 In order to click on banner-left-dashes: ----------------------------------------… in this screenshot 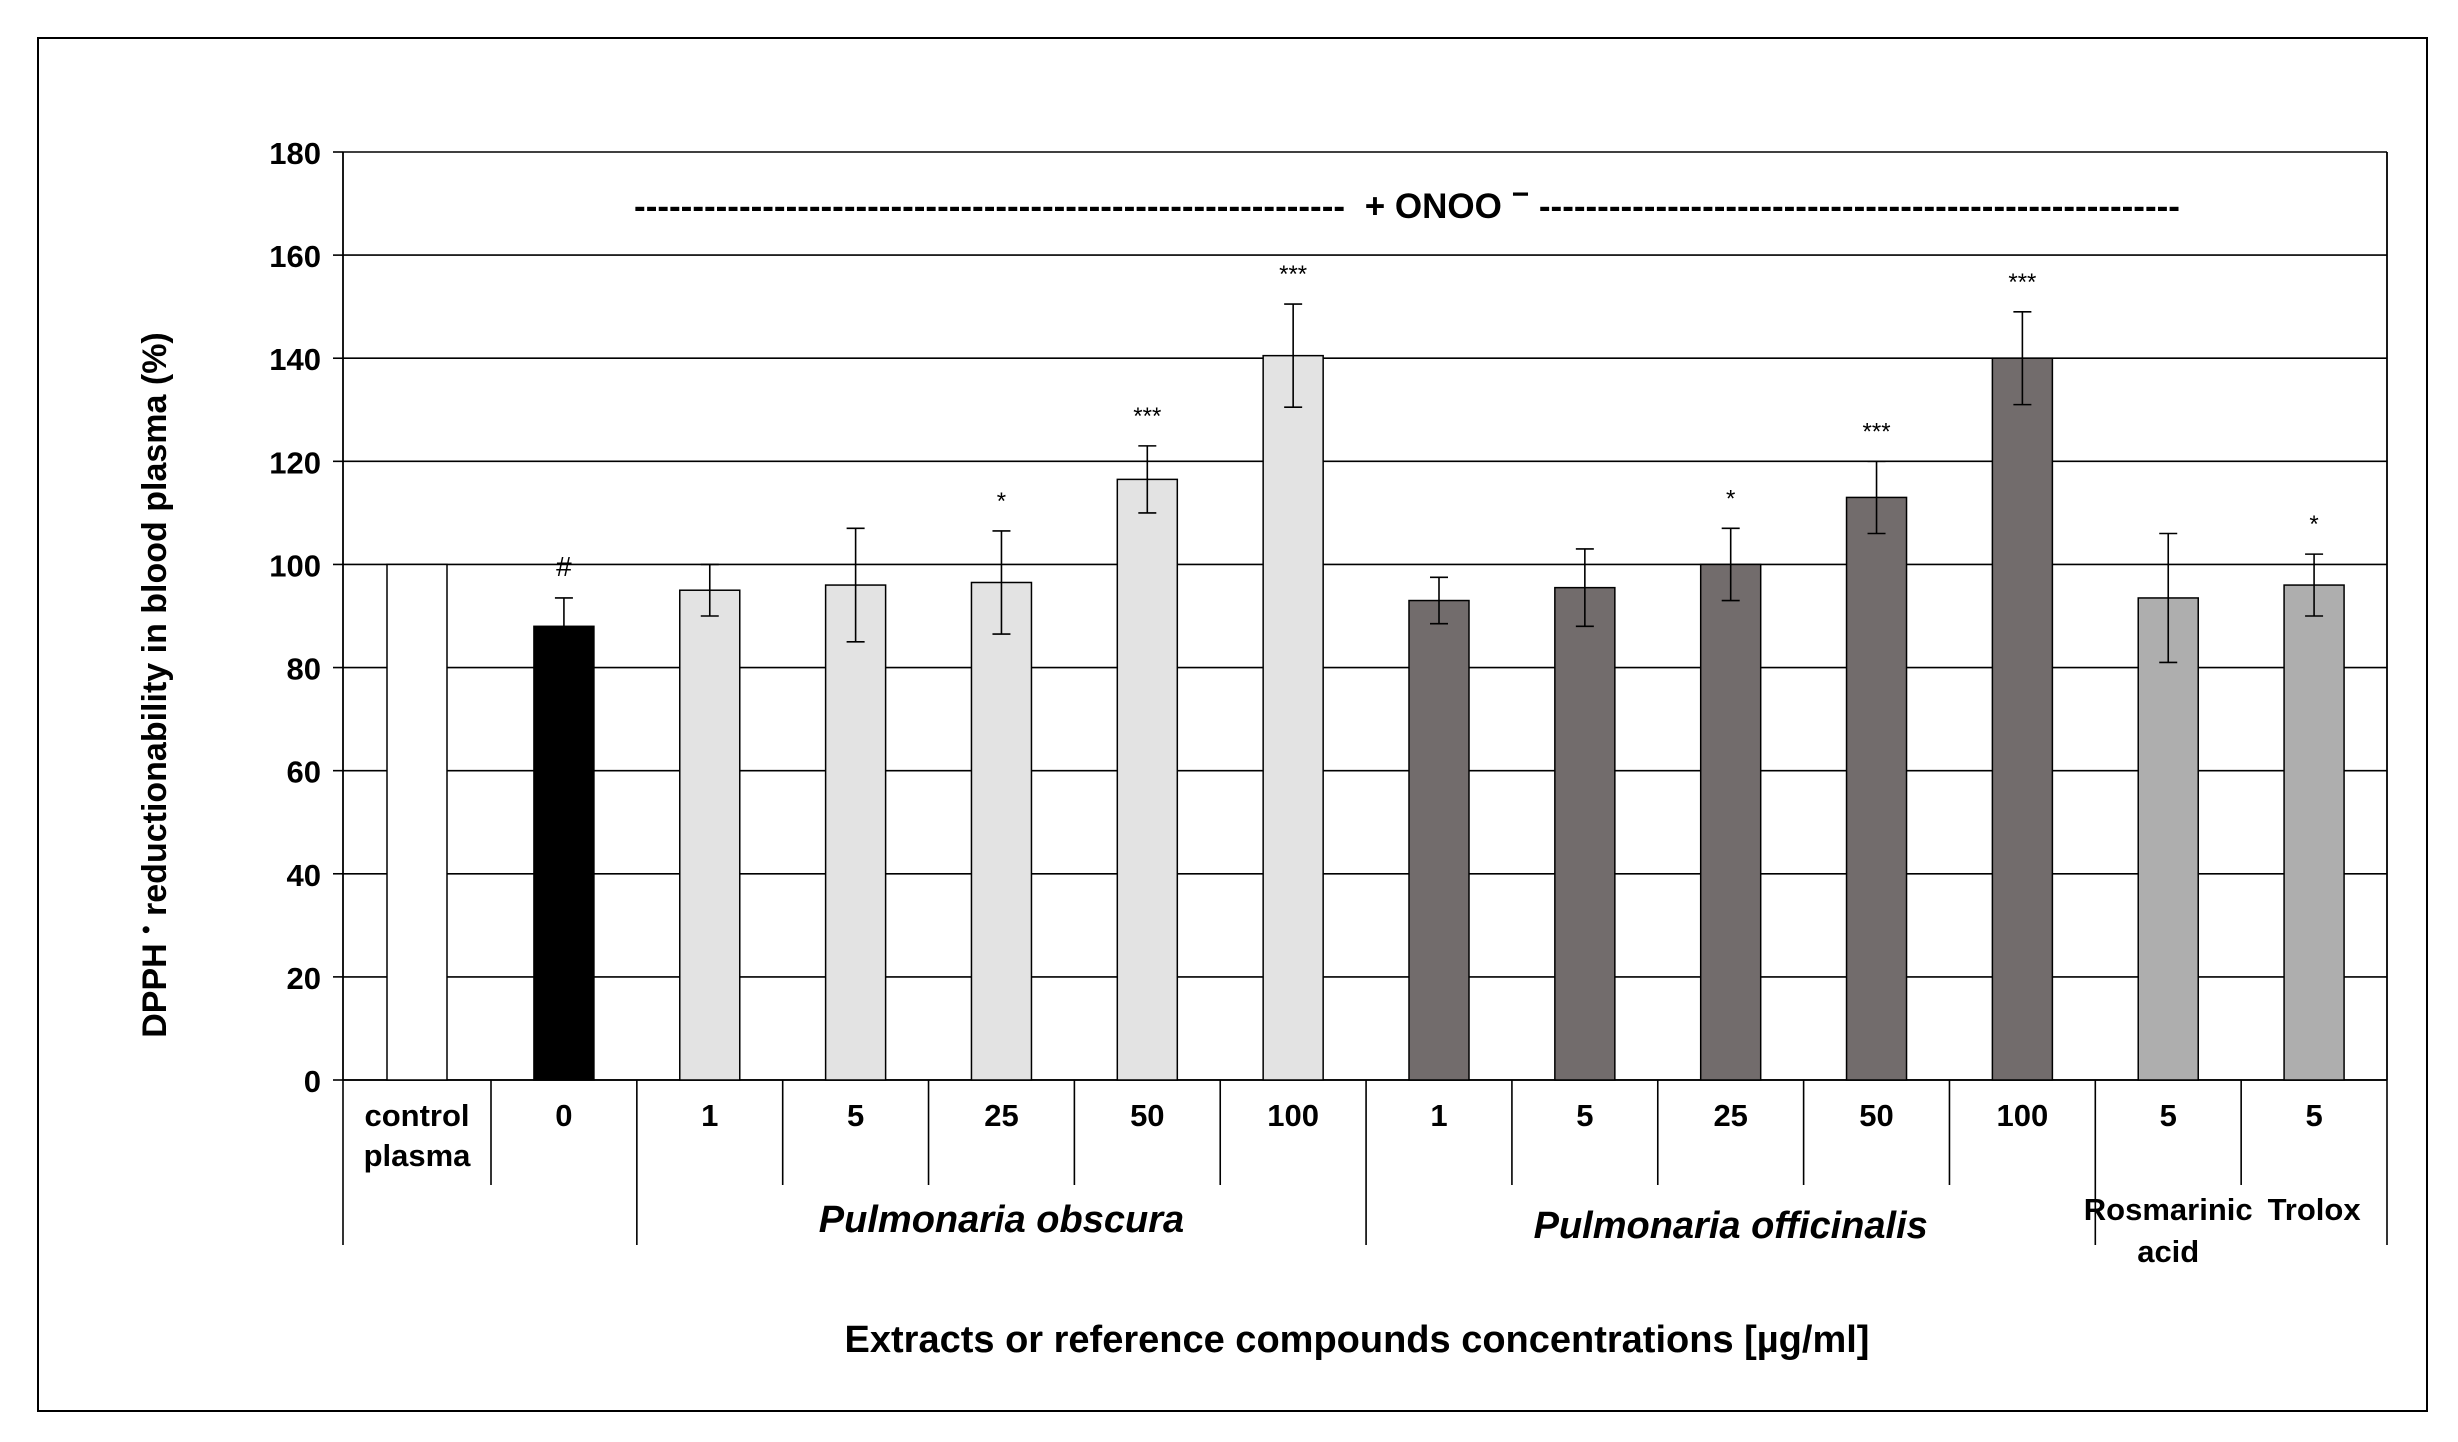, I will do `click(989, 206)`.